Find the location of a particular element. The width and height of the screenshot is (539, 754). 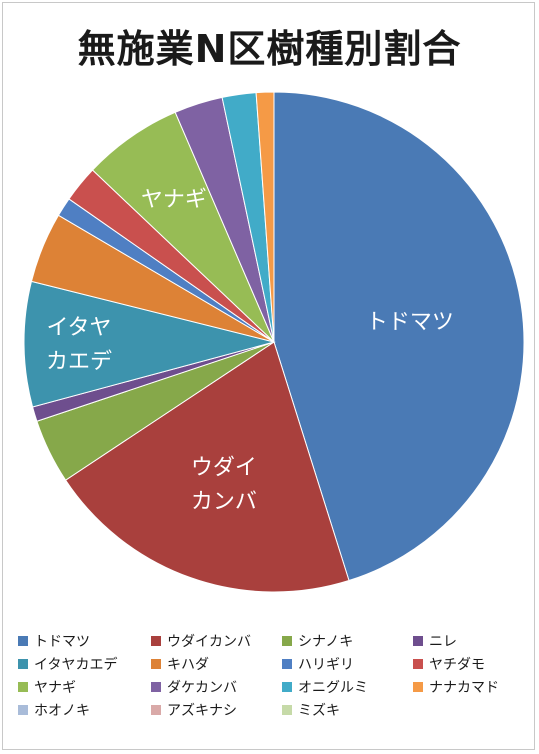

legend-label: ニレ is located at coordinates (443, 642).